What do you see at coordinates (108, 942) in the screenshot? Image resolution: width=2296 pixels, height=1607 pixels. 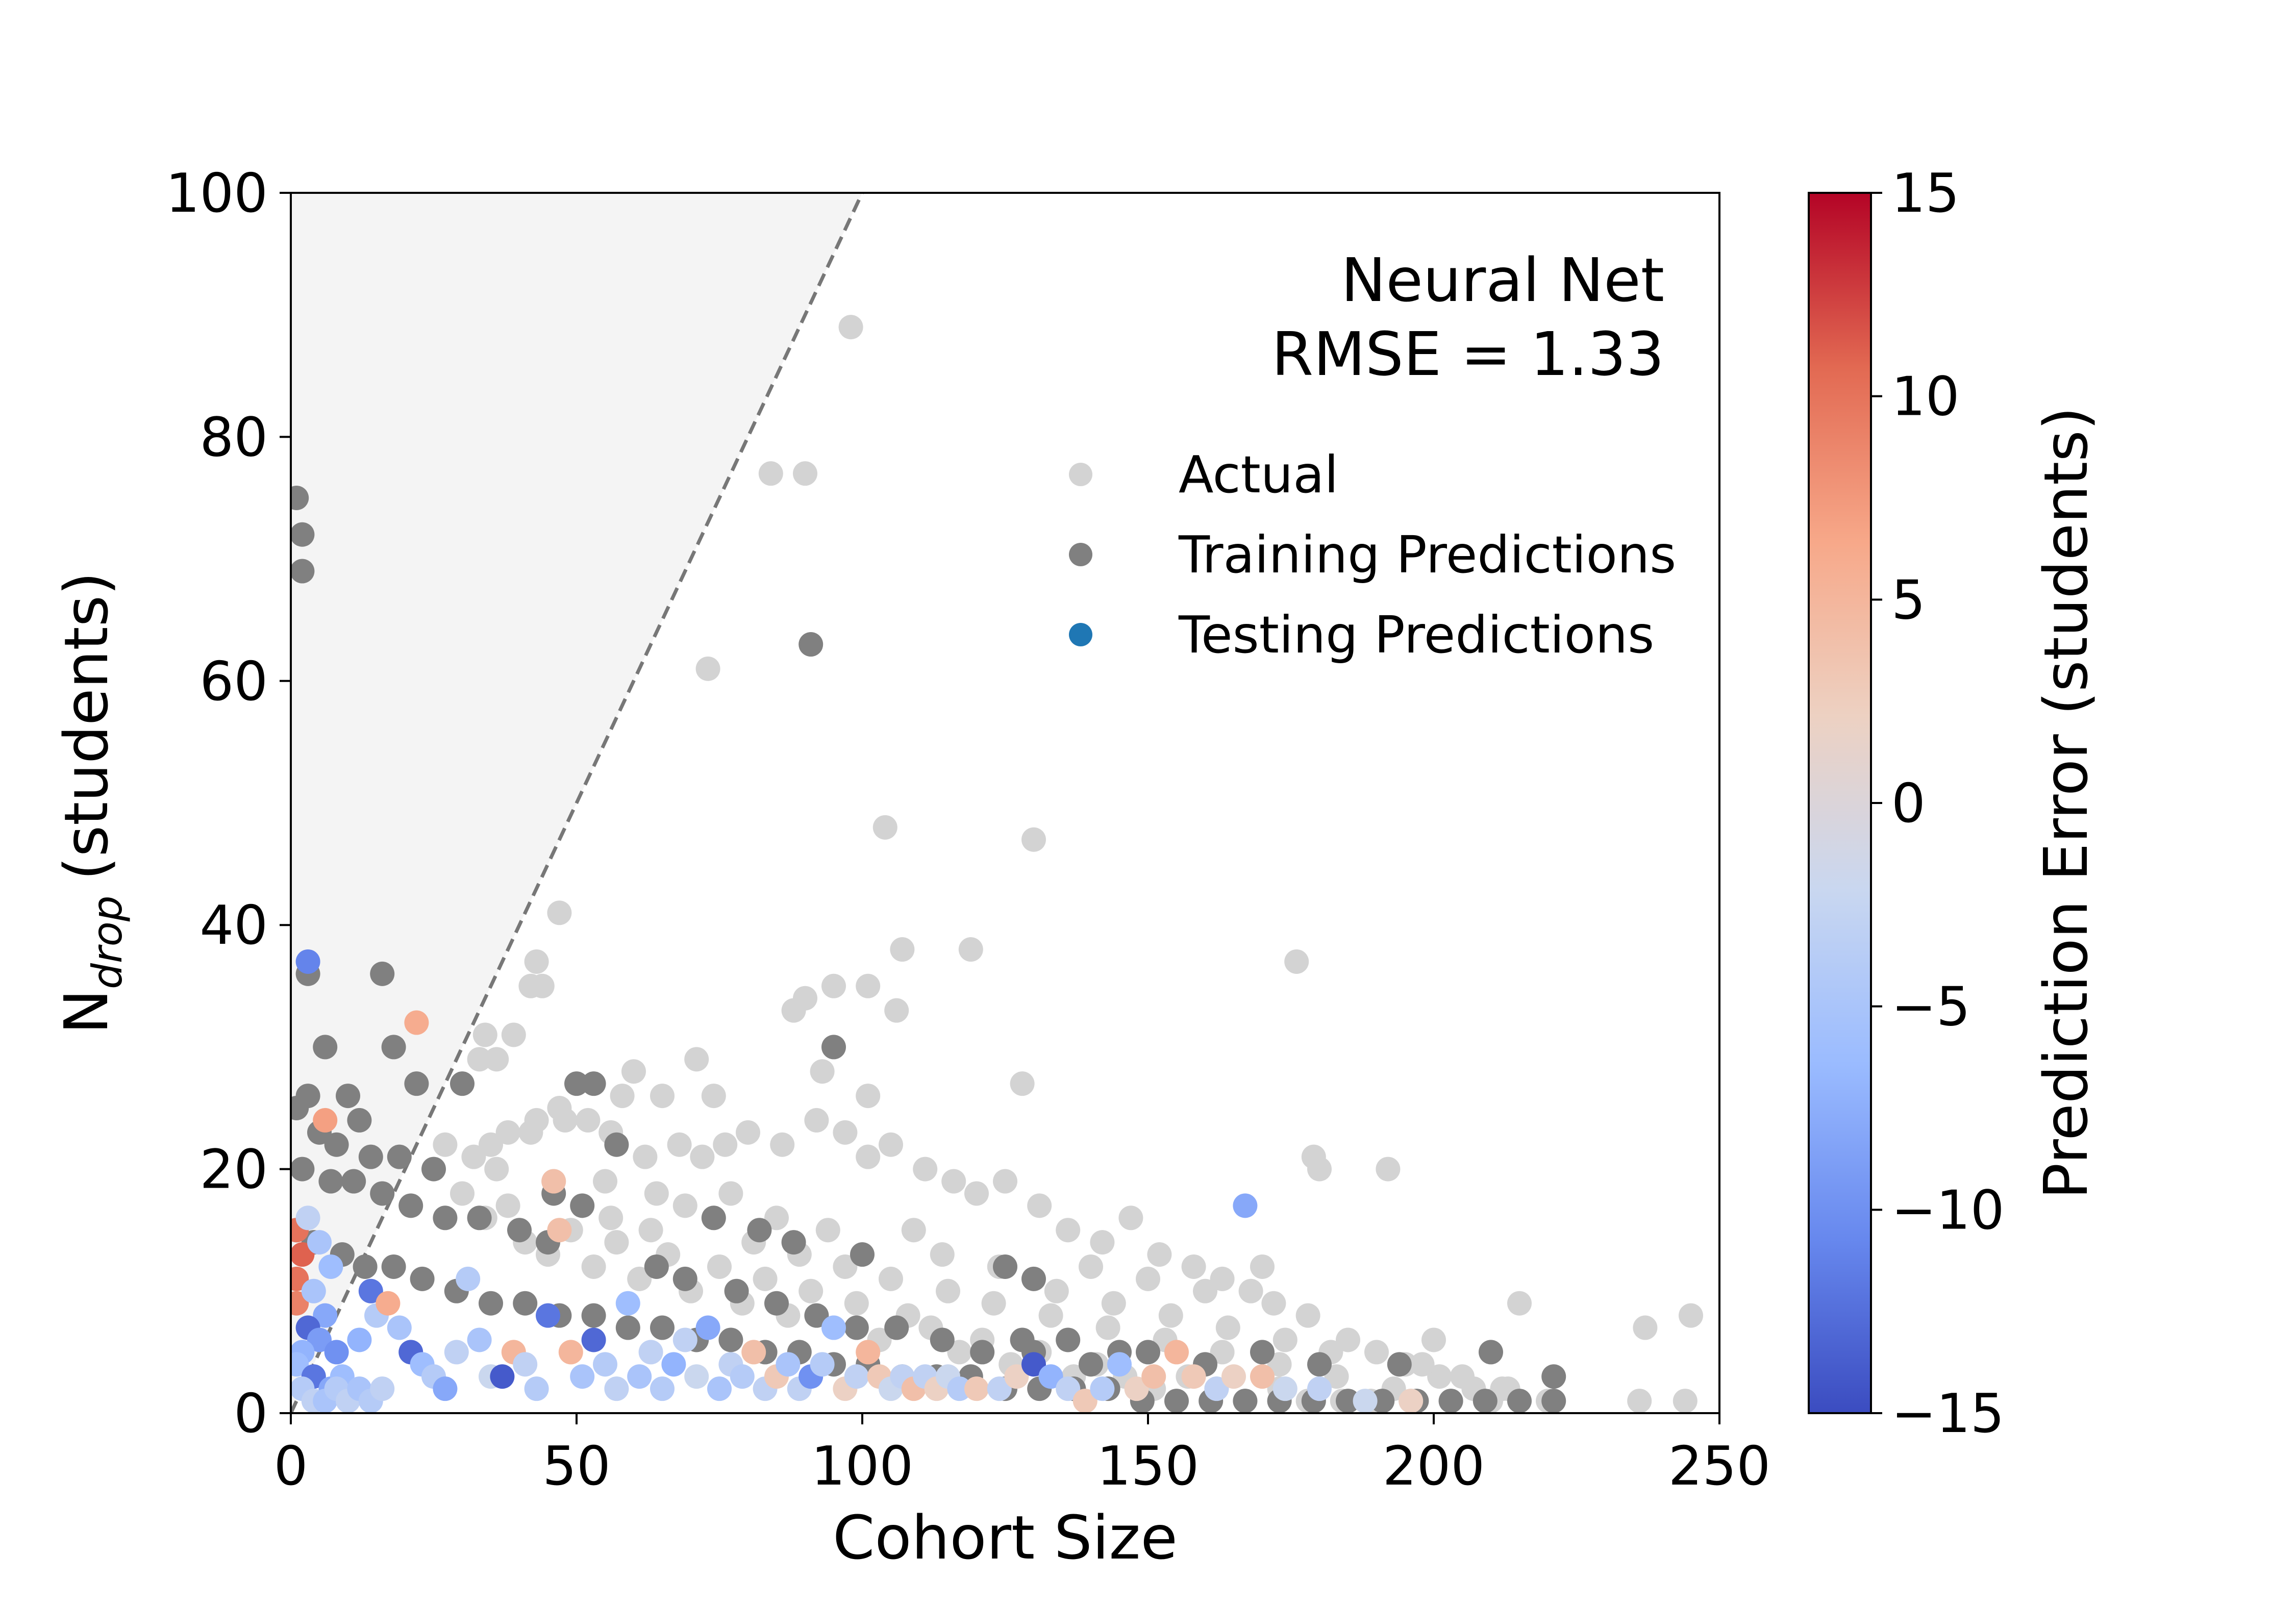 I see `y-axis-label-subscript: drop` at bounding box center [108, 942].